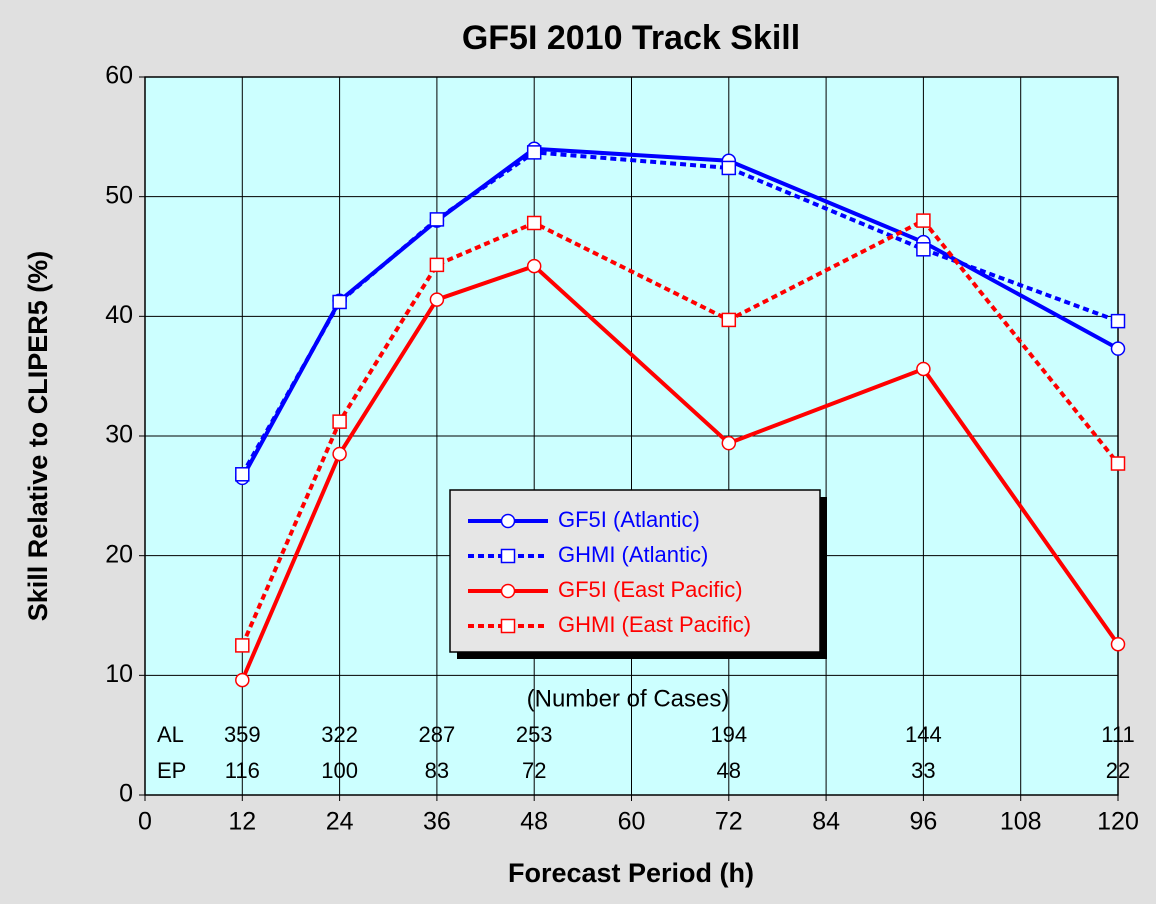 The width and height of the screenshot is (1156, 904). I want to click on case-count: 194, so click(728, 734).